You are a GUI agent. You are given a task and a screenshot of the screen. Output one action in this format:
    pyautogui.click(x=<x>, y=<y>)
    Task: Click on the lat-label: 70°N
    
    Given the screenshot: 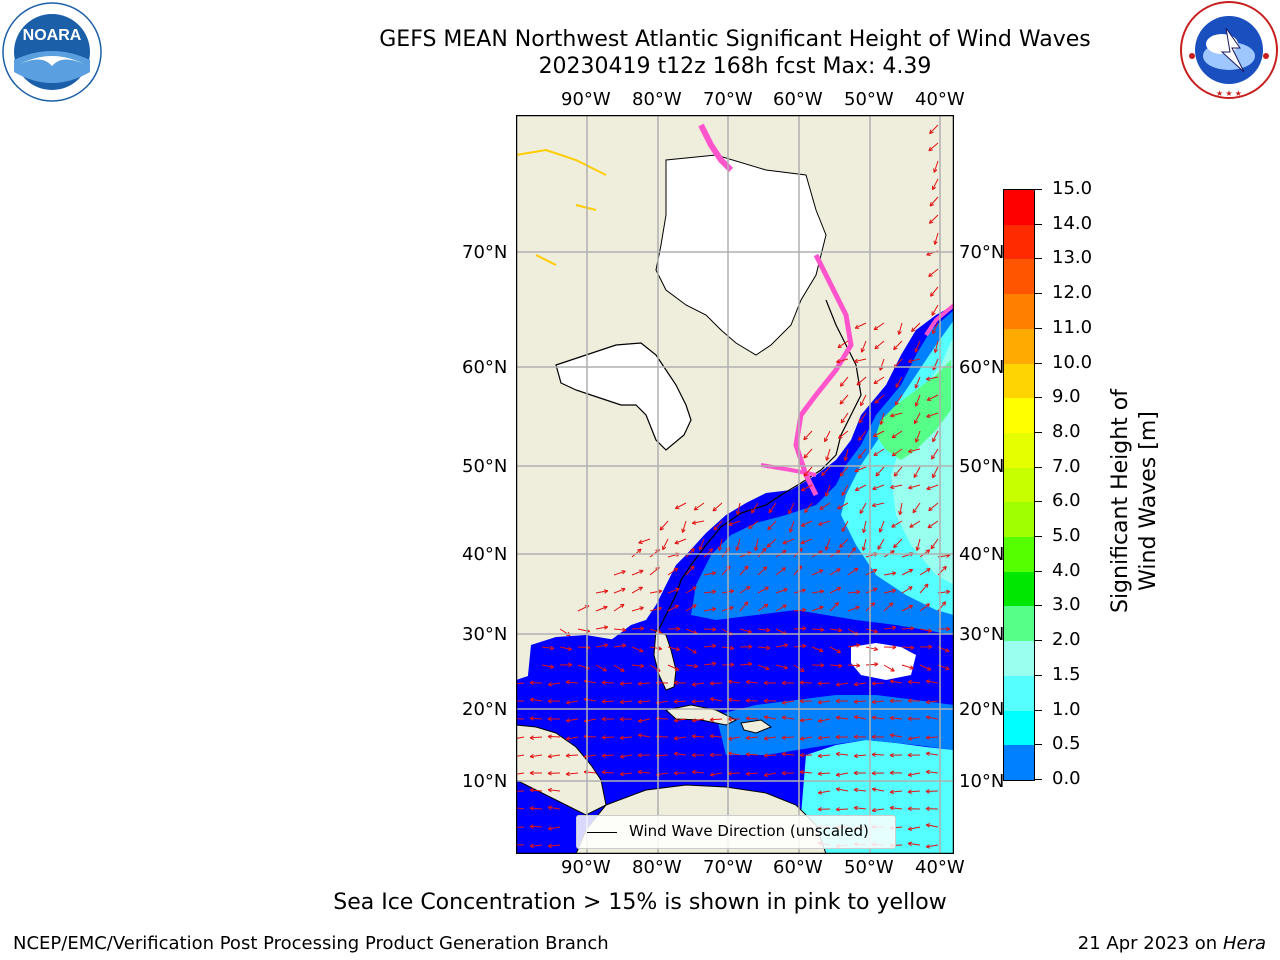 What is the action you would take?
    pyautogui.click(x=982, y=252)
    